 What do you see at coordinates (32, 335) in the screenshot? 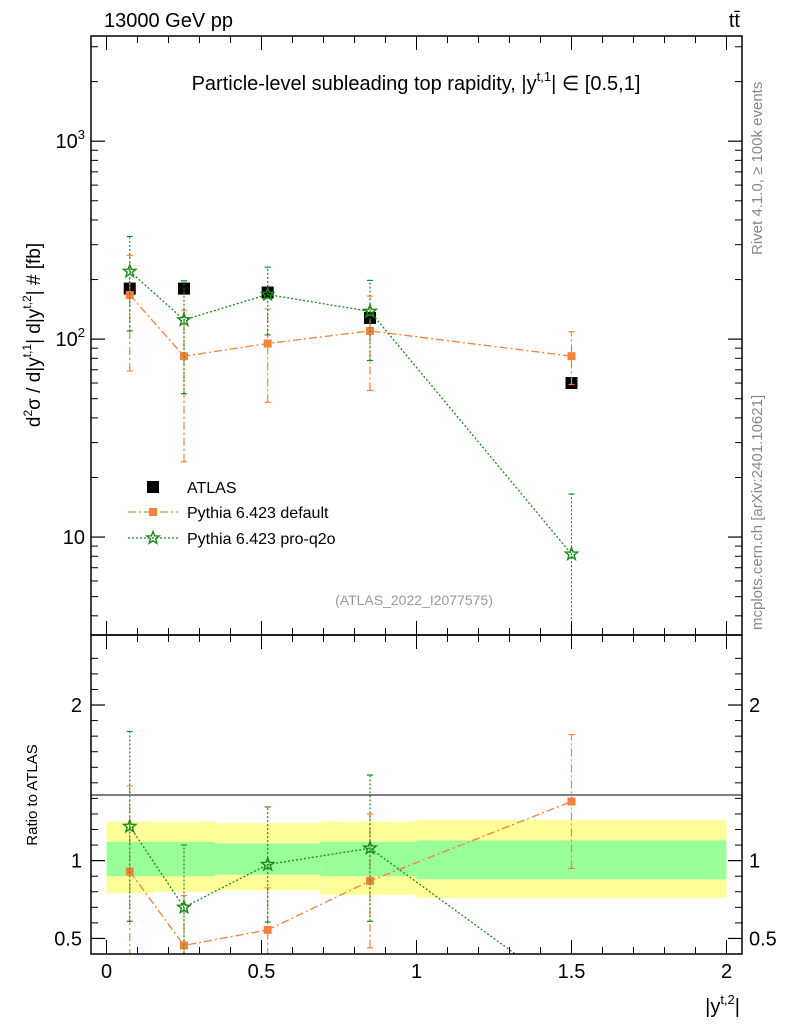
I see `main-ylabel: d2σ / d|yt,1| d|yt,2| # [fb]` at bounding box center [32, 335].